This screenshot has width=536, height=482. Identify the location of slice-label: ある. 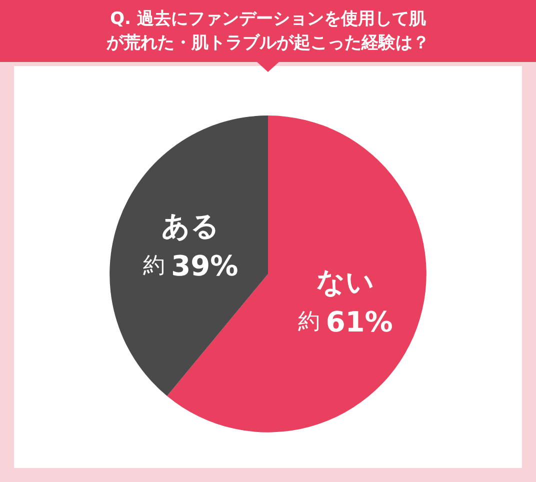
(191, 226).